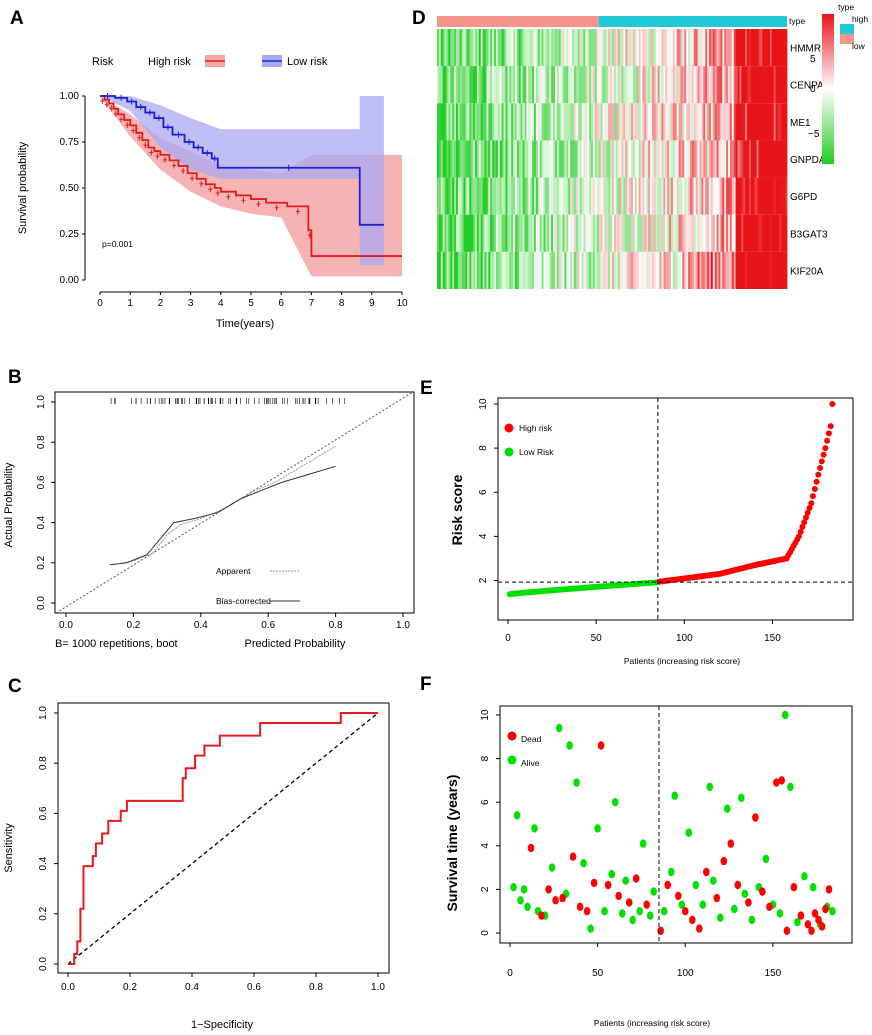 This screenshot has width=872, height=1035. What do you see at coordinates (483, 448) in the screenshot?
I see `risk-ytick-label: 8` at bounding box center [483, 448].